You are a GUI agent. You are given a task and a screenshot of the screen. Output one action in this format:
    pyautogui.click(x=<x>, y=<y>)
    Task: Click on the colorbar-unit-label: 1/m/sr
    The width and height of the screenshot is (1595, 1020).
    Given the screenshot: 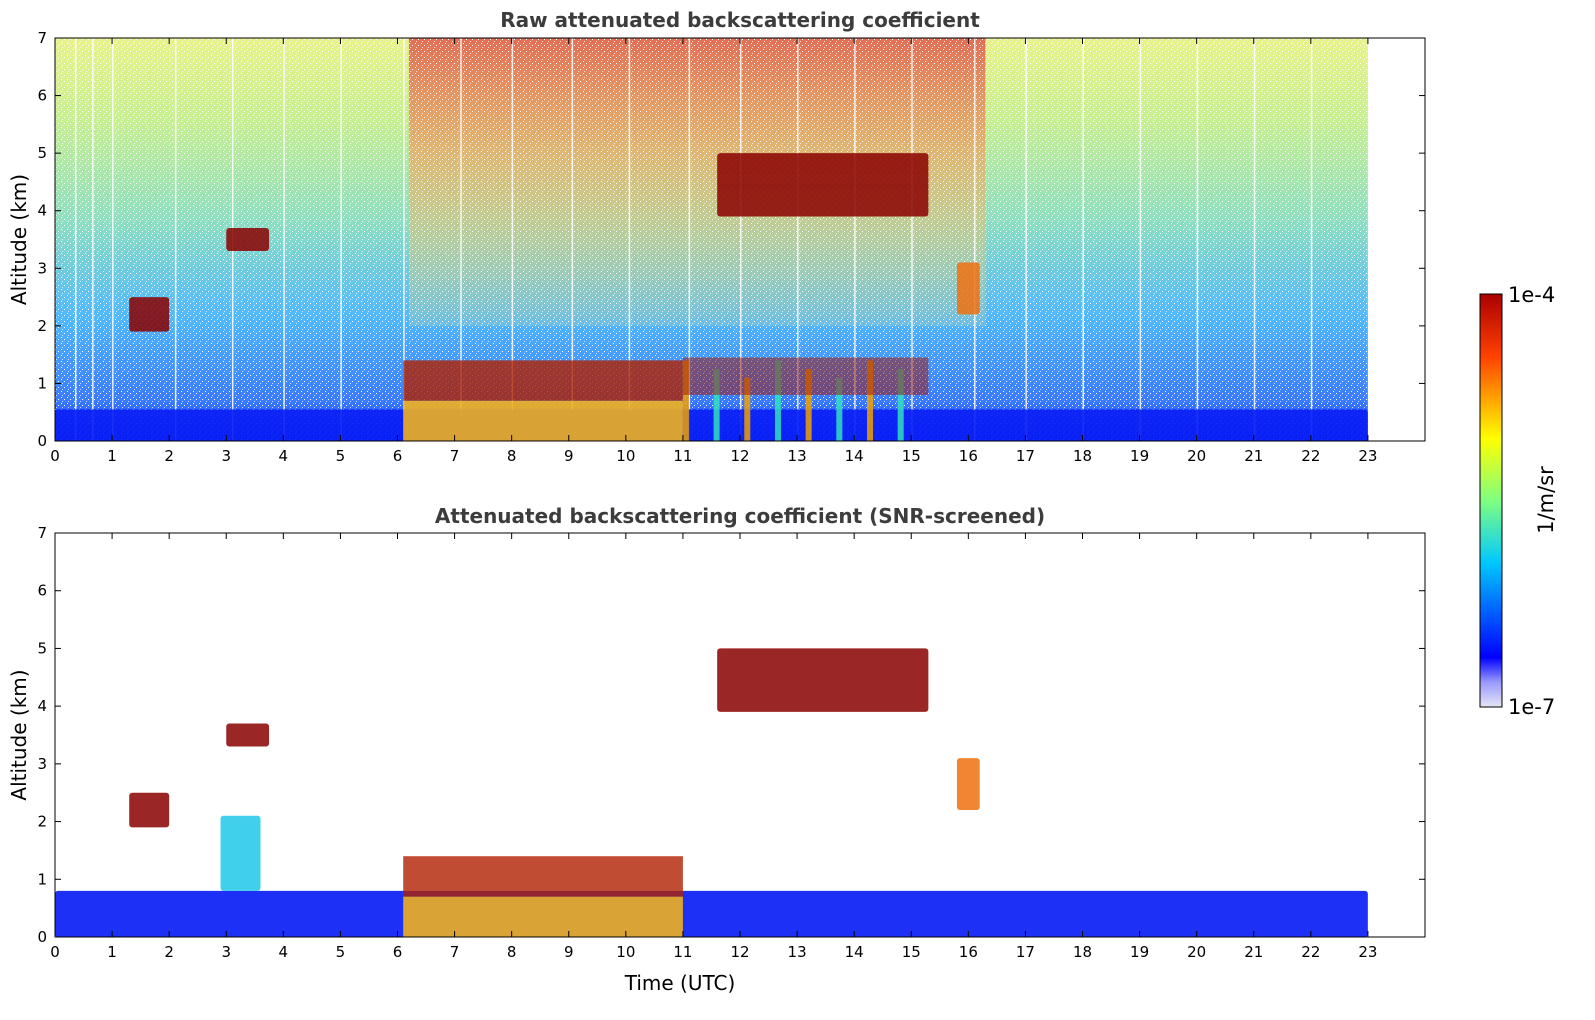 What is the action you would take?
    pyautogui.click(x=1546, y=500)
    